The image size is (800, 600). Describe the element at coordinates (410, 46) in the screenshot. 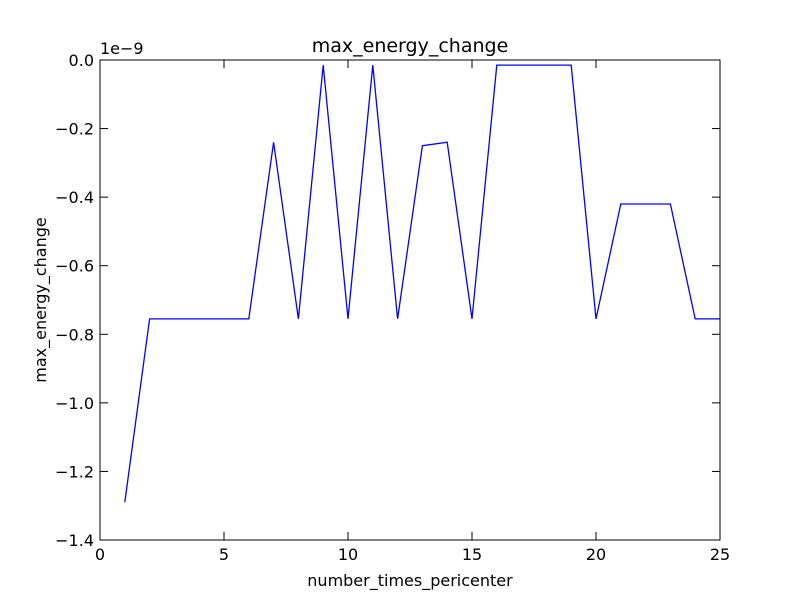

I see `chart-title: max_energy_change` at that location.